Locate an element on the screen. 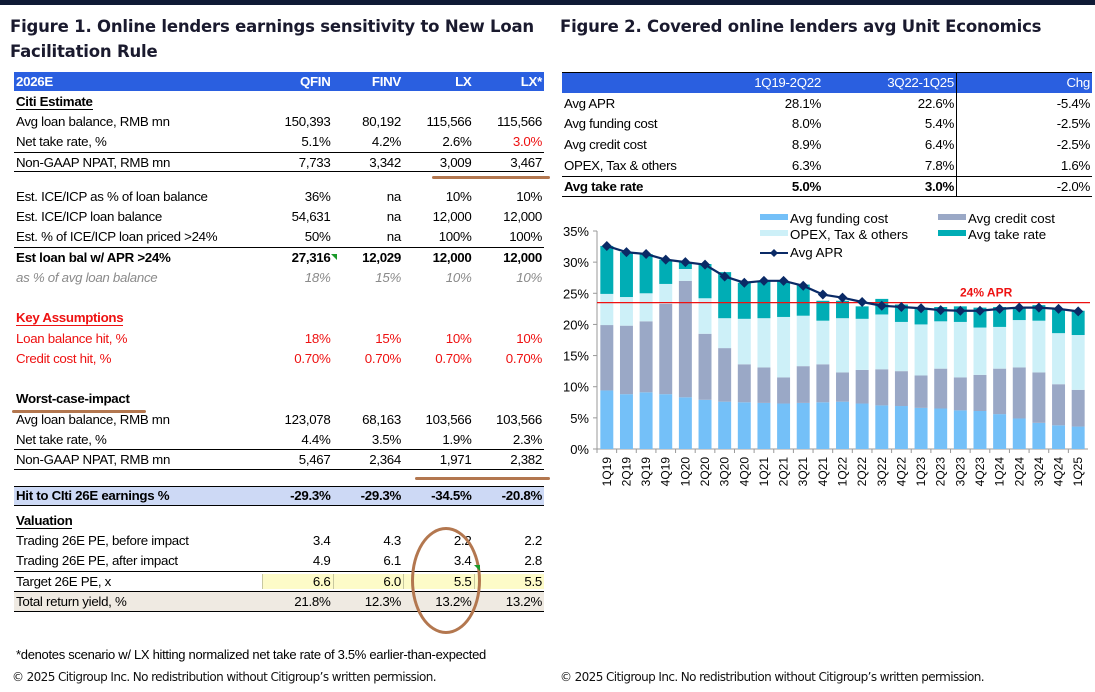 This screenshot has height=692, width=1095. cell: 1,971 is located at coordinates (455, 460).